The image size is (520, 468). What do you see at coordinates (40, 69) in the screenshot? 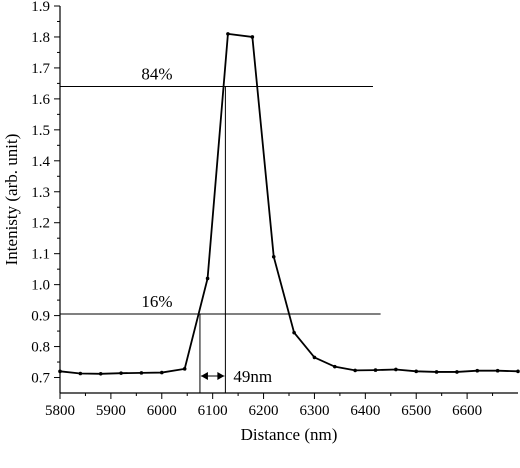
I see `y-tick-label: 1.7` at bounding box center [40, 69].